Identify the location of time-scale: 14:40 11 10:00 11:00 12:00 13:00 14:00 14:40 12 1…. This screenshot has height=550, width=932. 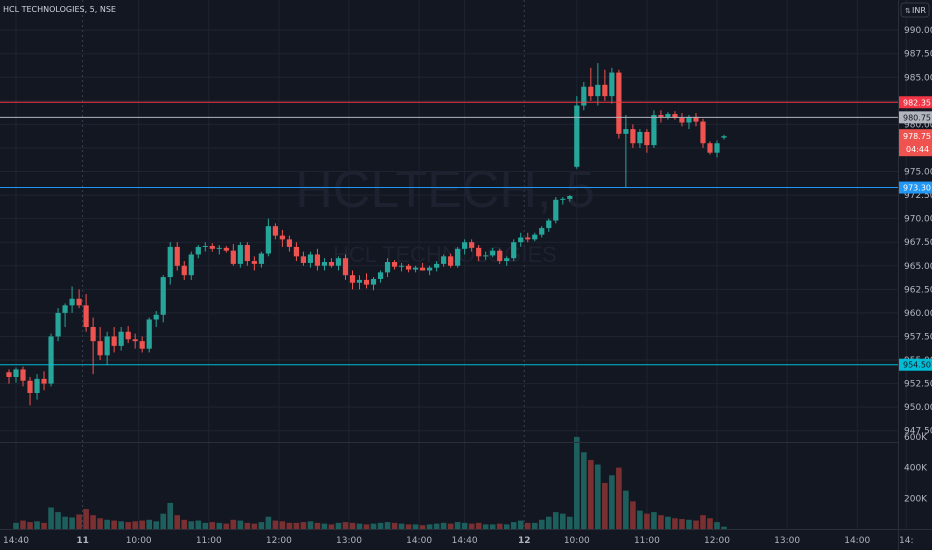
(458, 541).